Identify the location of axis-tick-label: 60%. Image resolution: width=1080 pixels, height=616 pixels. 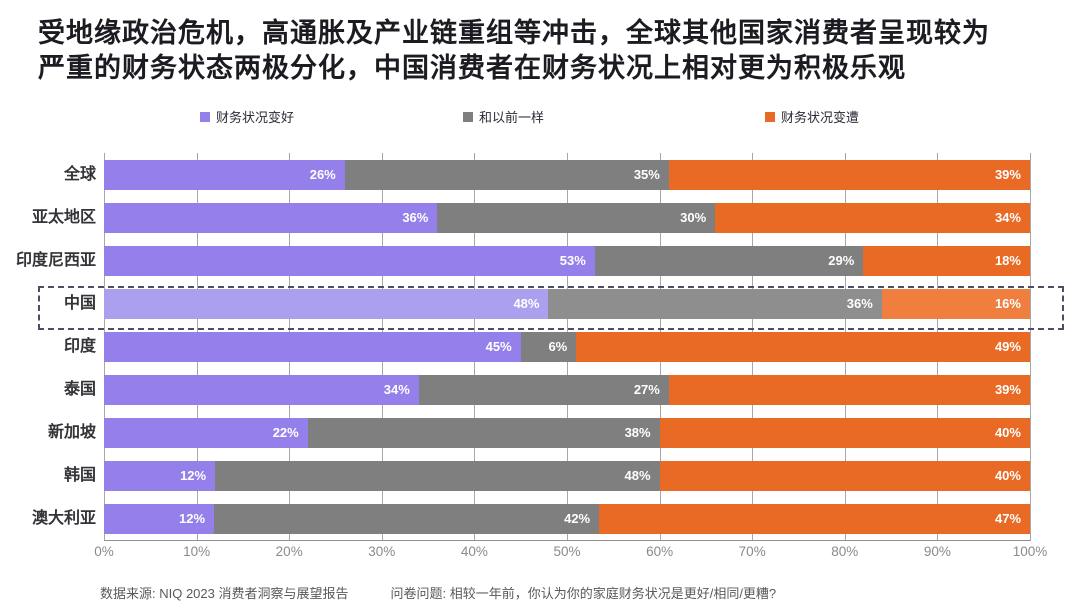
(660, 551).